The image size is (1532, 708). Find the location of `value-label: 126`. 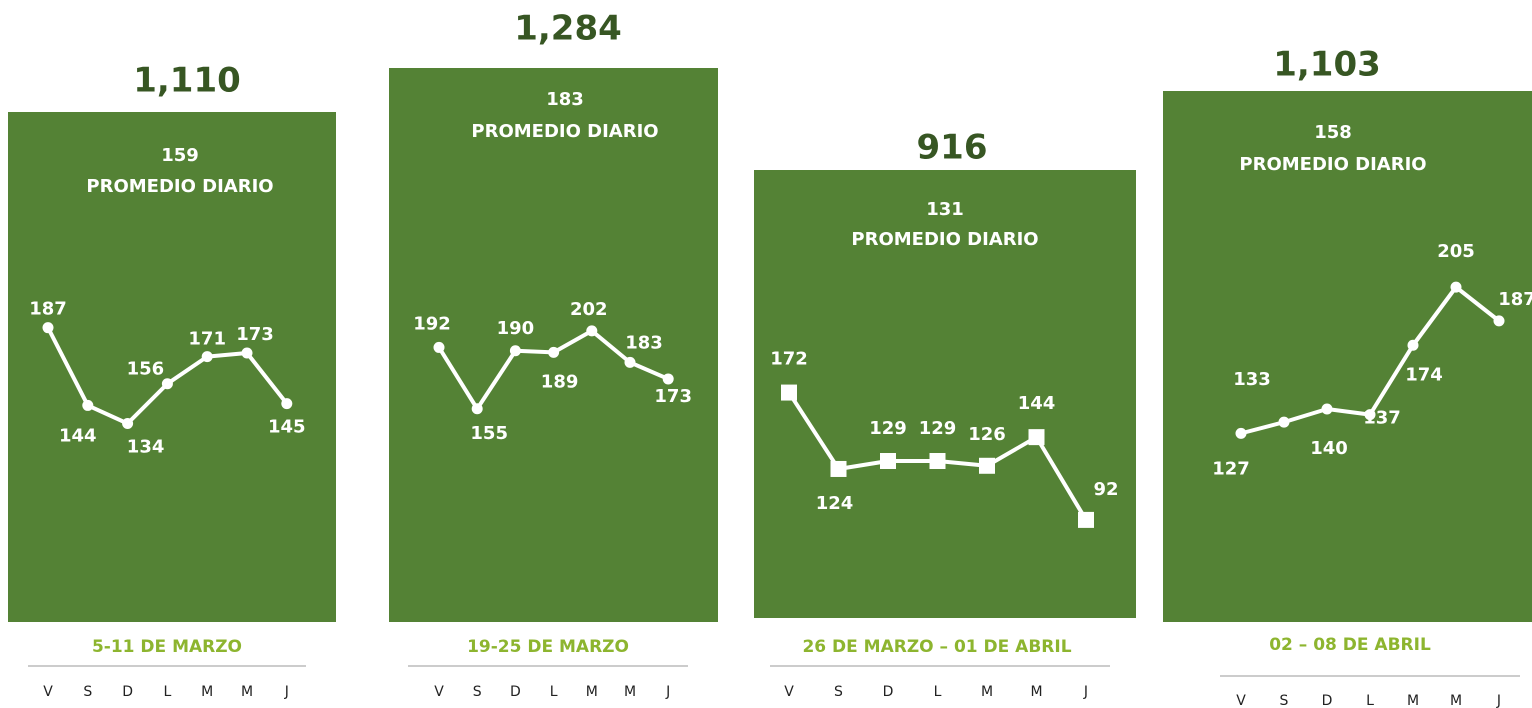

value-label: 126 is located at coordinates (987, 434).